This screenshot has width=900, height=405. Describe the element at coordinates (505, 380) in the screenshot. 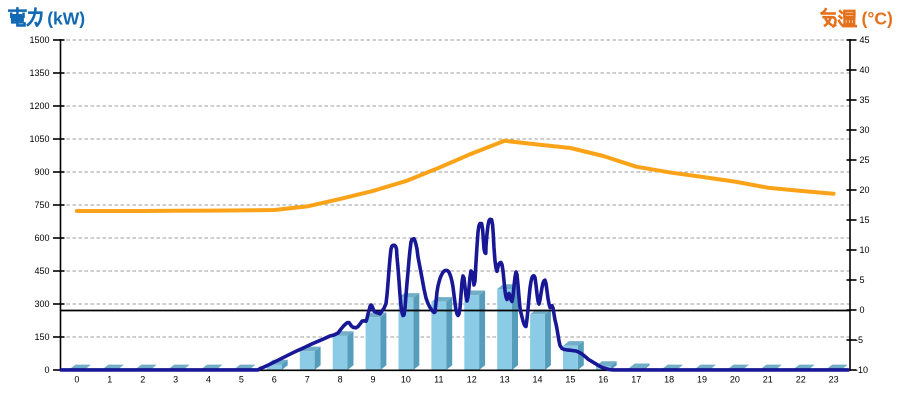

I see `svg-text: 13` at that location.